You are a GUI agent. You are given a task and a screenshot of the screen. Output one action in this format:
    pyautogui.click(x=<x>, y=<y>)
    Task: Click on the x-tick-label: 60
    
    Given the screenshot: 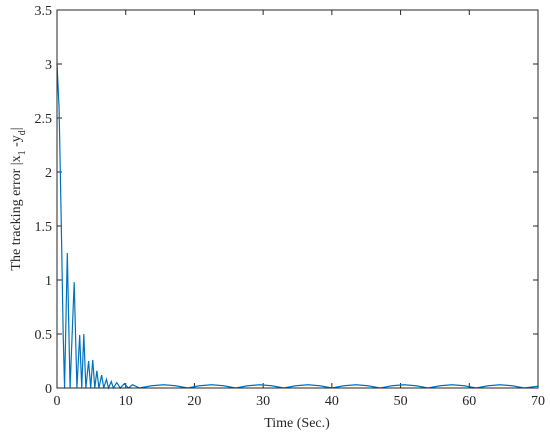 What is the action you would take?
    pyautogui.click(x=469, y=401)
    